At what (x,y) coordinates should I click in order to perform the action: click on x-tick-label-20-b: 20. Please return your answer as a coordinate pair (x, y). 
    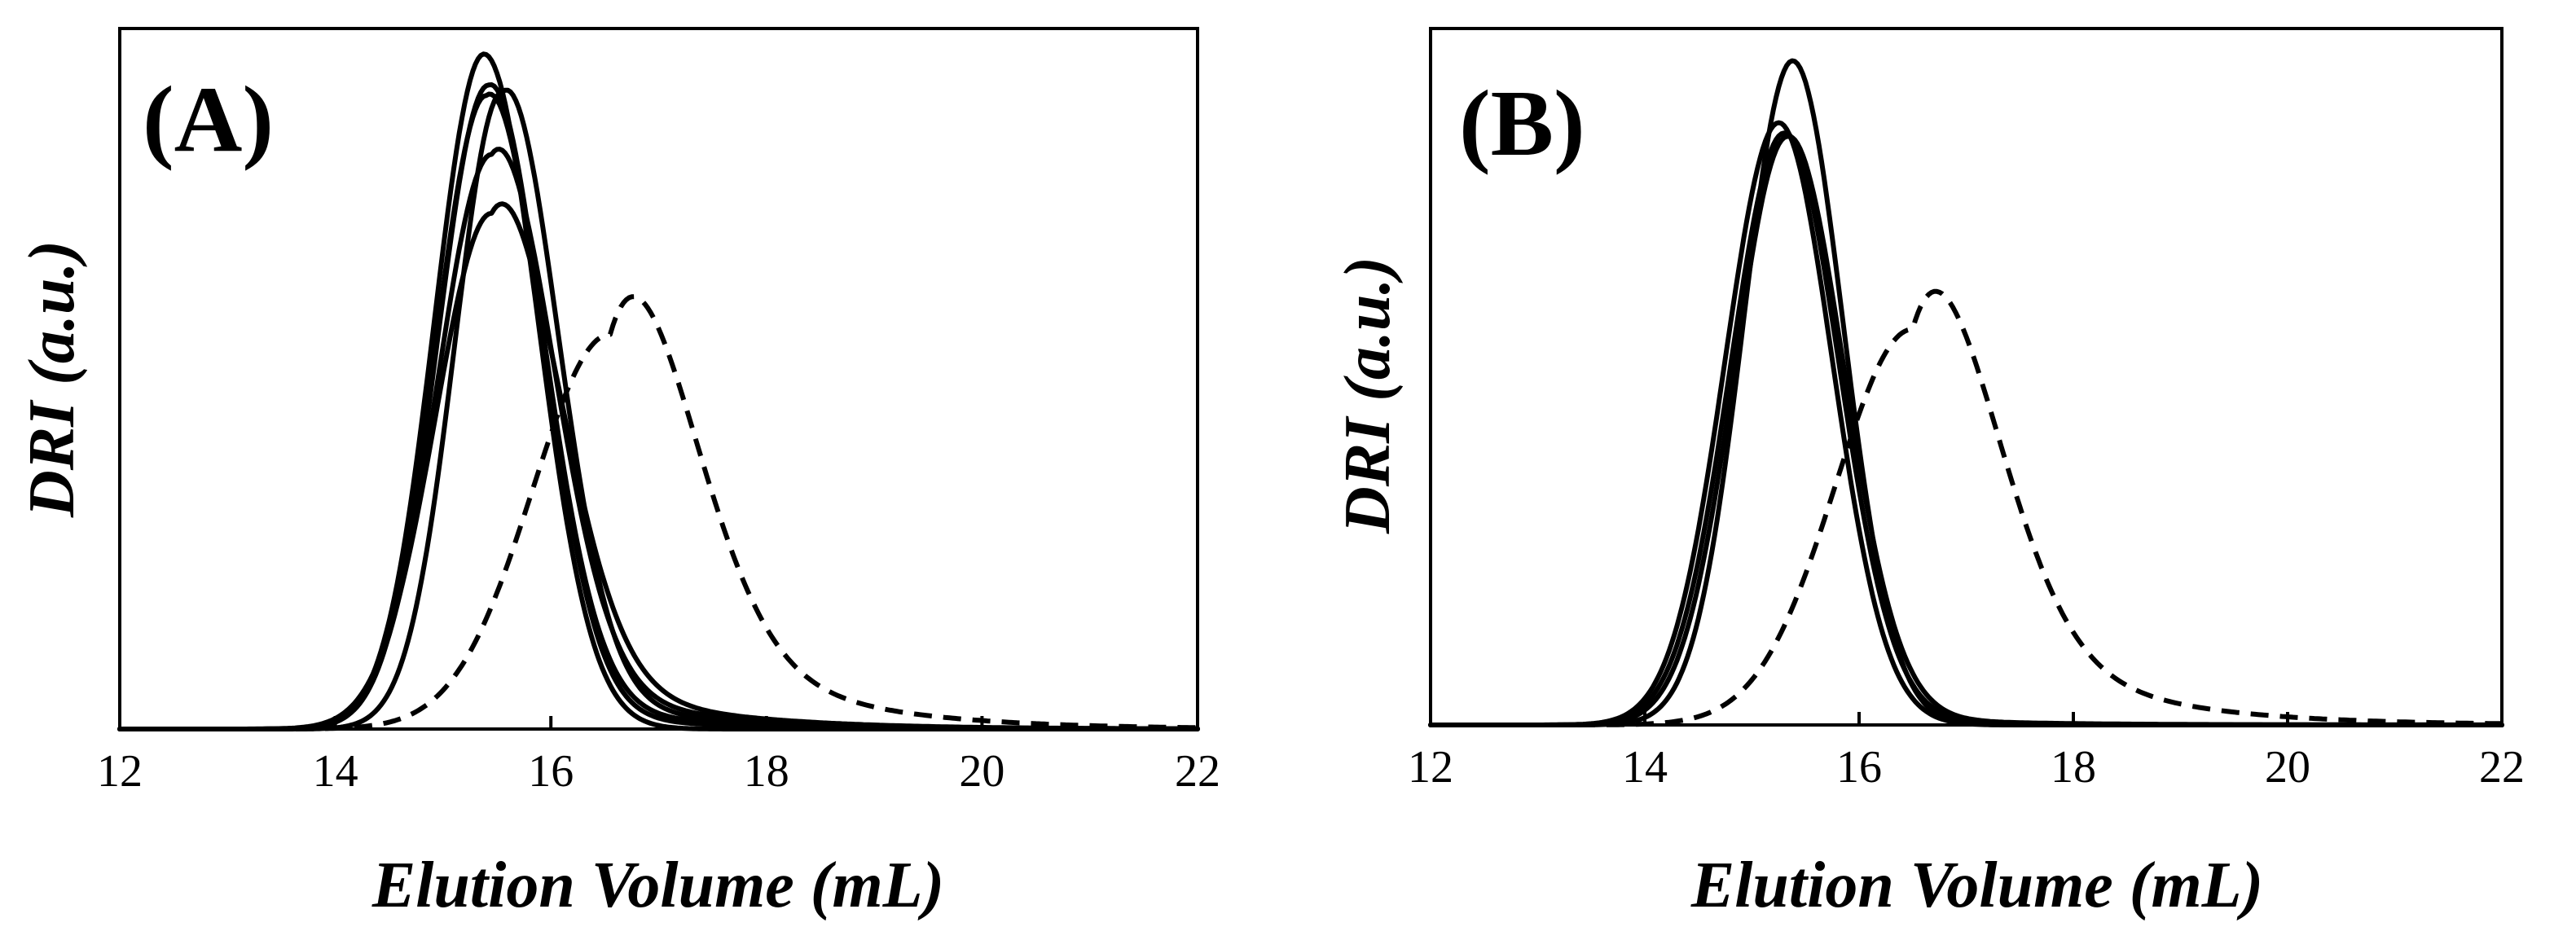
    Looking at the image, I should click on (2287, 767).